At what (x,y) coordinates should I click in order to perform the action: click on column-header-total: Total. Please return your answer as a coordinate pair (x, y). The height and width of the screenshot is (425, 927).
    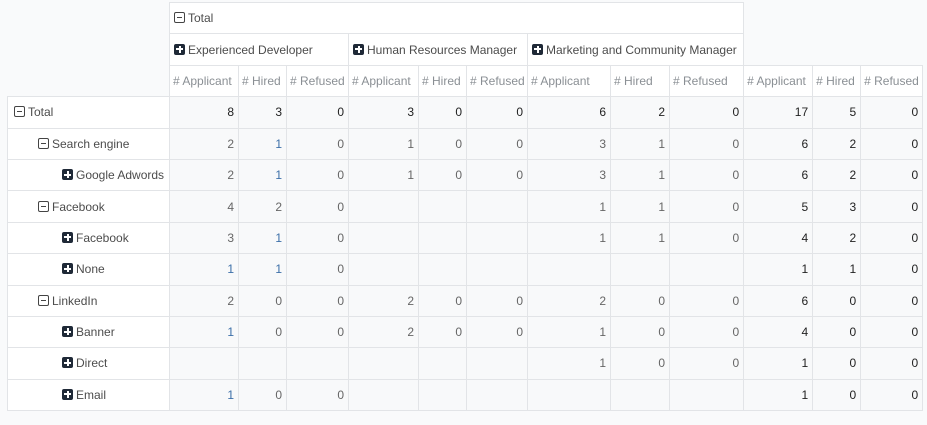
    Looking at the image, I should click on (456, 18).